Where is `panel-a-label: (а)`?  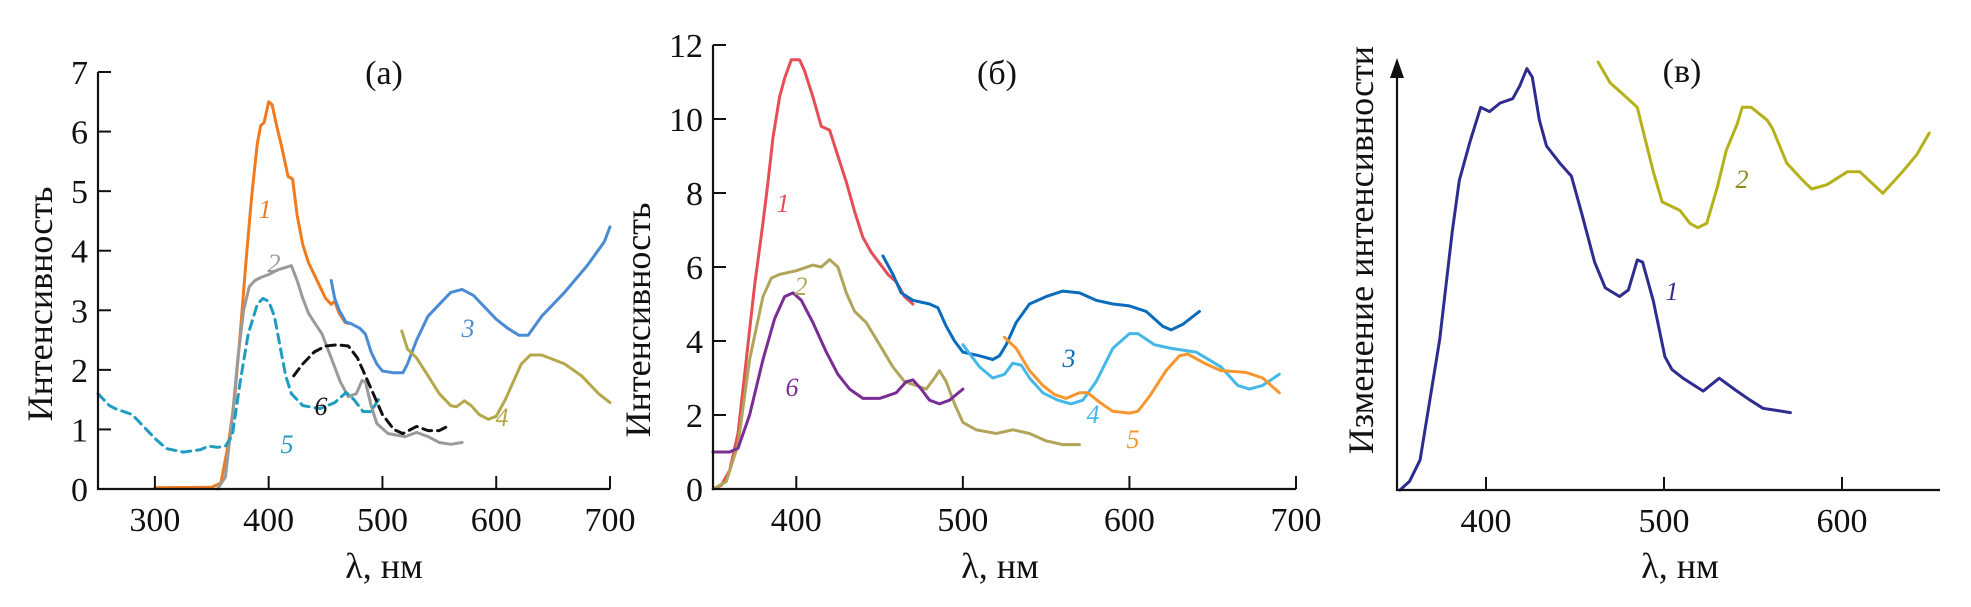
panel-a-label: (а) is located at coordinates (384, 73).